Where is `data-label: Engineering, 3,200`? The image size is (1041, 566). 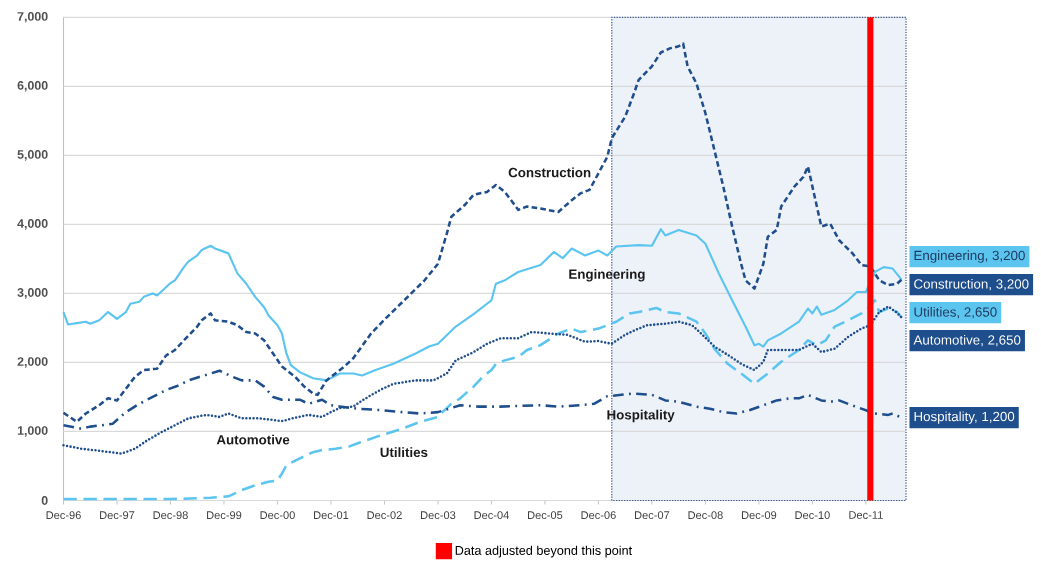 data-label: Engineering, 3,200 is located at coordinates (969, 256).